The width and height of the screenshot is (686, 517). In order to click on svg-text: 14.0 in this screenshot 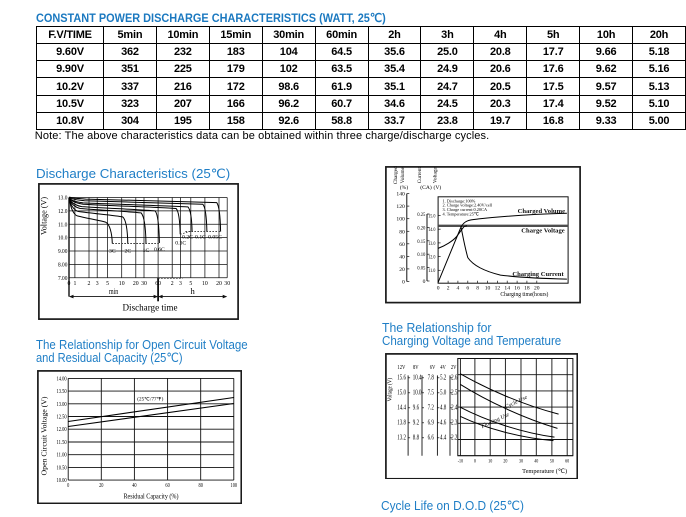, I will do `click(432, 230)`.